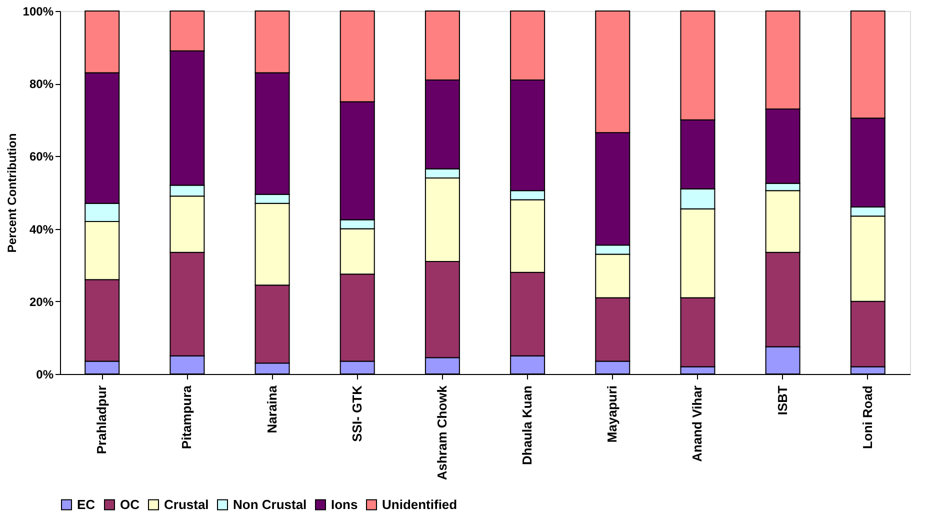  What do you see at coordinates (41, 157) in the screenshot?
I see `y-tick-label: 60%` at bounding box center [41, 157].